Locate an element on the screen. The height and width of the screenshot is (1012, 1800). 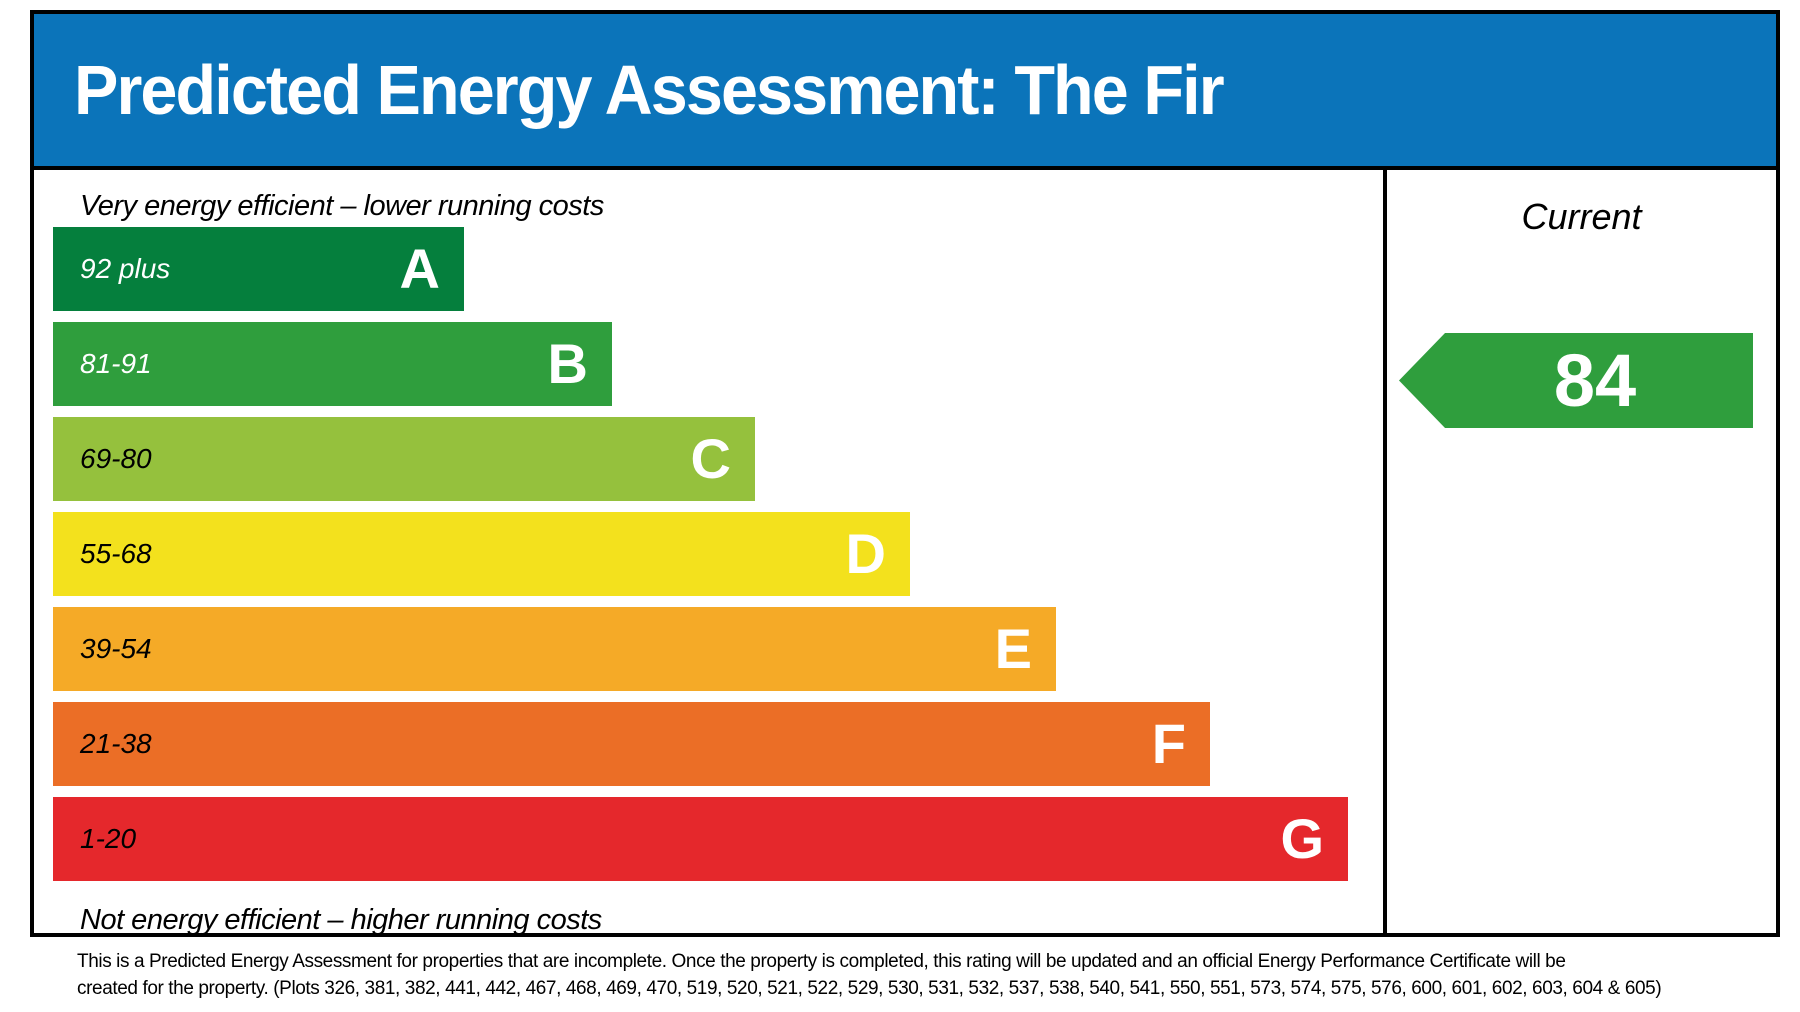
band-letter: F is located at coordinates (1168, 743).